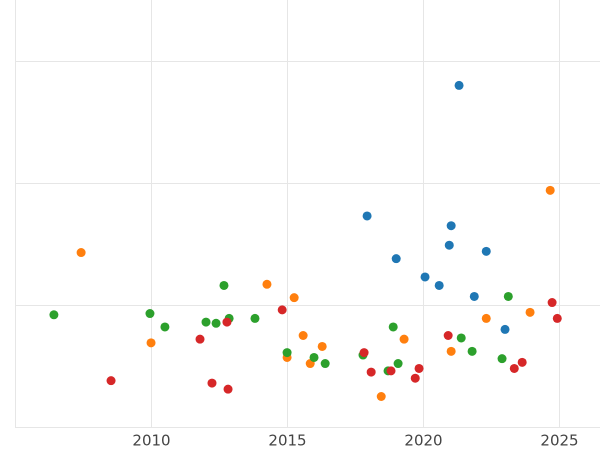  I want to click on x-tick-label: 2025, so click(559, 441).